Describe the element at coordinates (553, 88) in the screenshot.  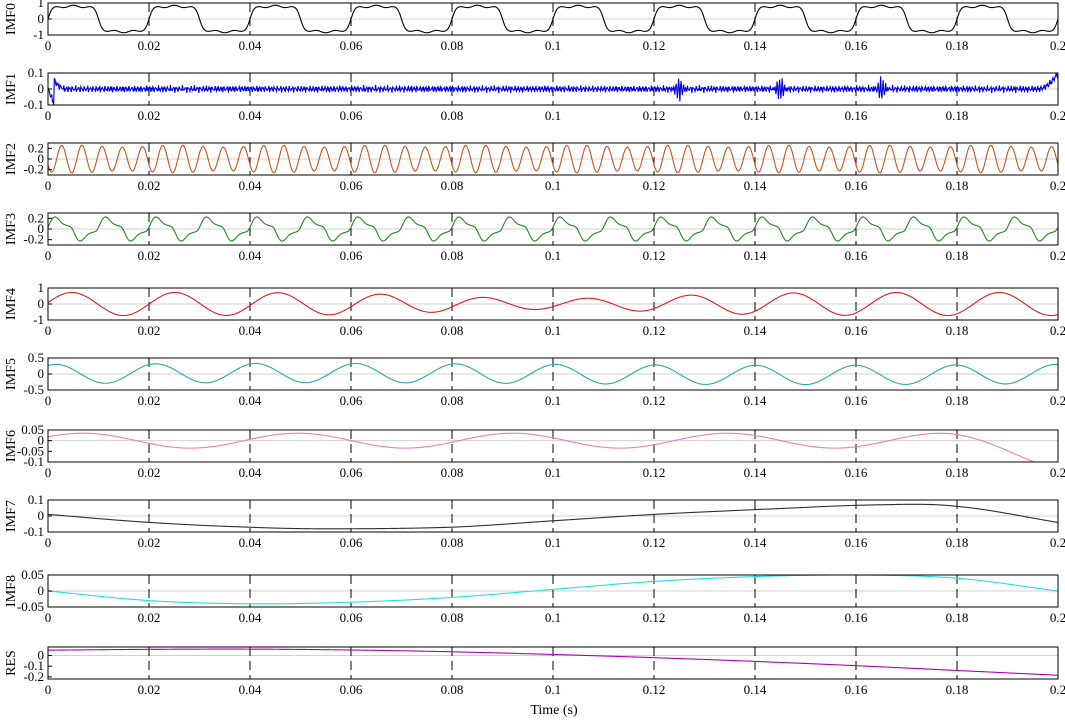
I see `series-line-imf1` at that location.